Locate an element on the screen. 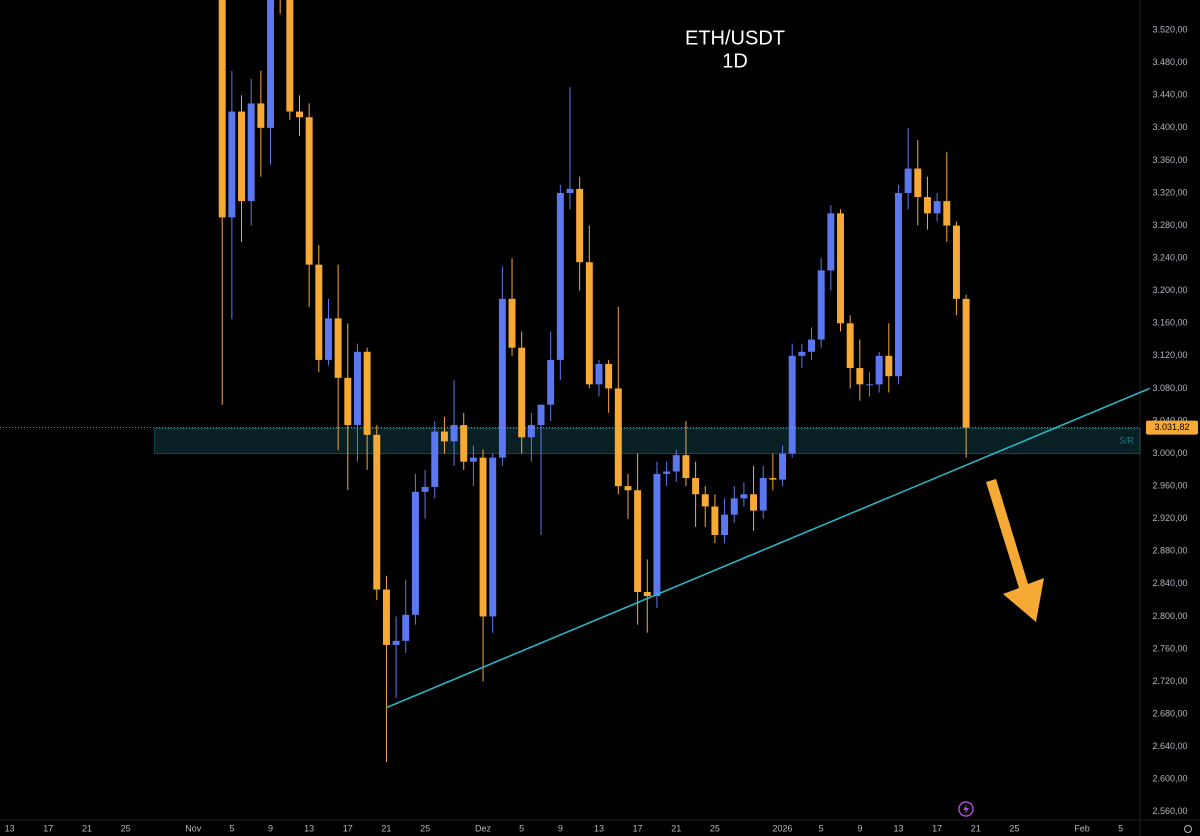 The width and height of the screenshot is (1200, 836). chart-title: ETH/USDT is located at coordinates (735, 38).